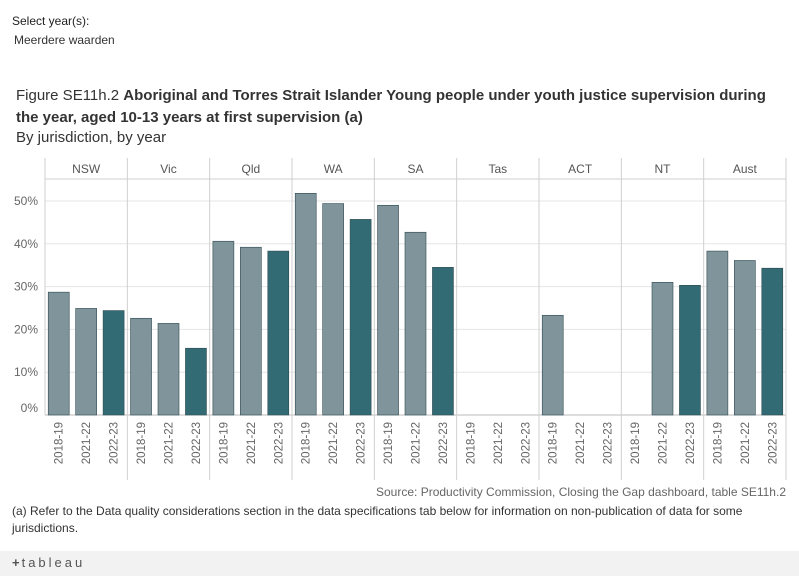  Describe the element at coordinates (399, 563) in the screenshot. I see `tableau-toolbar: + tableau` at that location.